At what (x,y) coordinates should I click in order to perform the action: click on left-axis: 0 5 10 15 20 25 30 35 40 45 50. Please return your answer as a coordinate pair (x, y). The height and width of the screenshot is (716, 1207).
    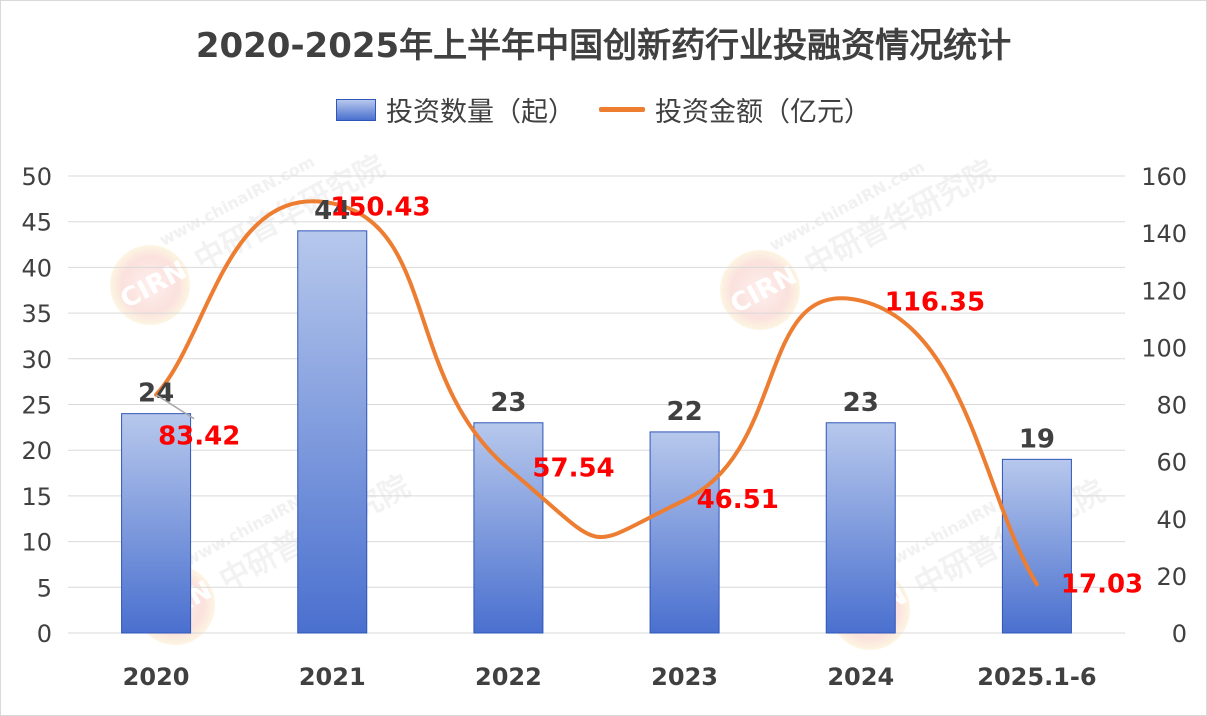
    Looking at the image, I should click on (36, 405).